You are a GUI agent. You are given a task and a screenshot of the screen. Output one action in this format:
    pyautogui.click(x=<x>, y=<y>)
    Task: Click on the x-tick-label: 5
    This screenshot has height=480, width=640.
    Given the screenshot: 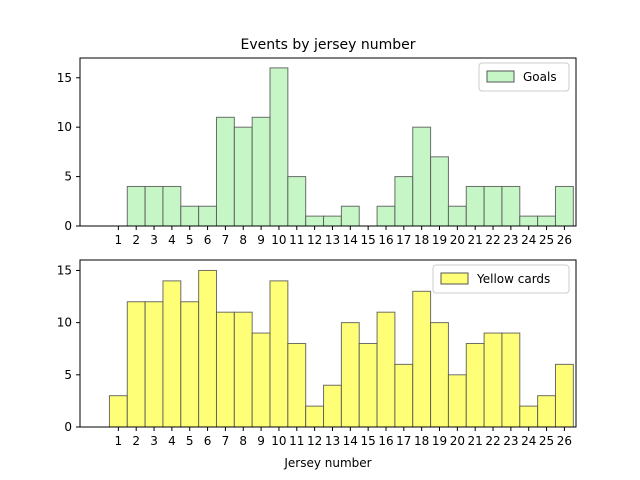 What is the action you would take?
    pyautogui.click(x=190, y=441)
    